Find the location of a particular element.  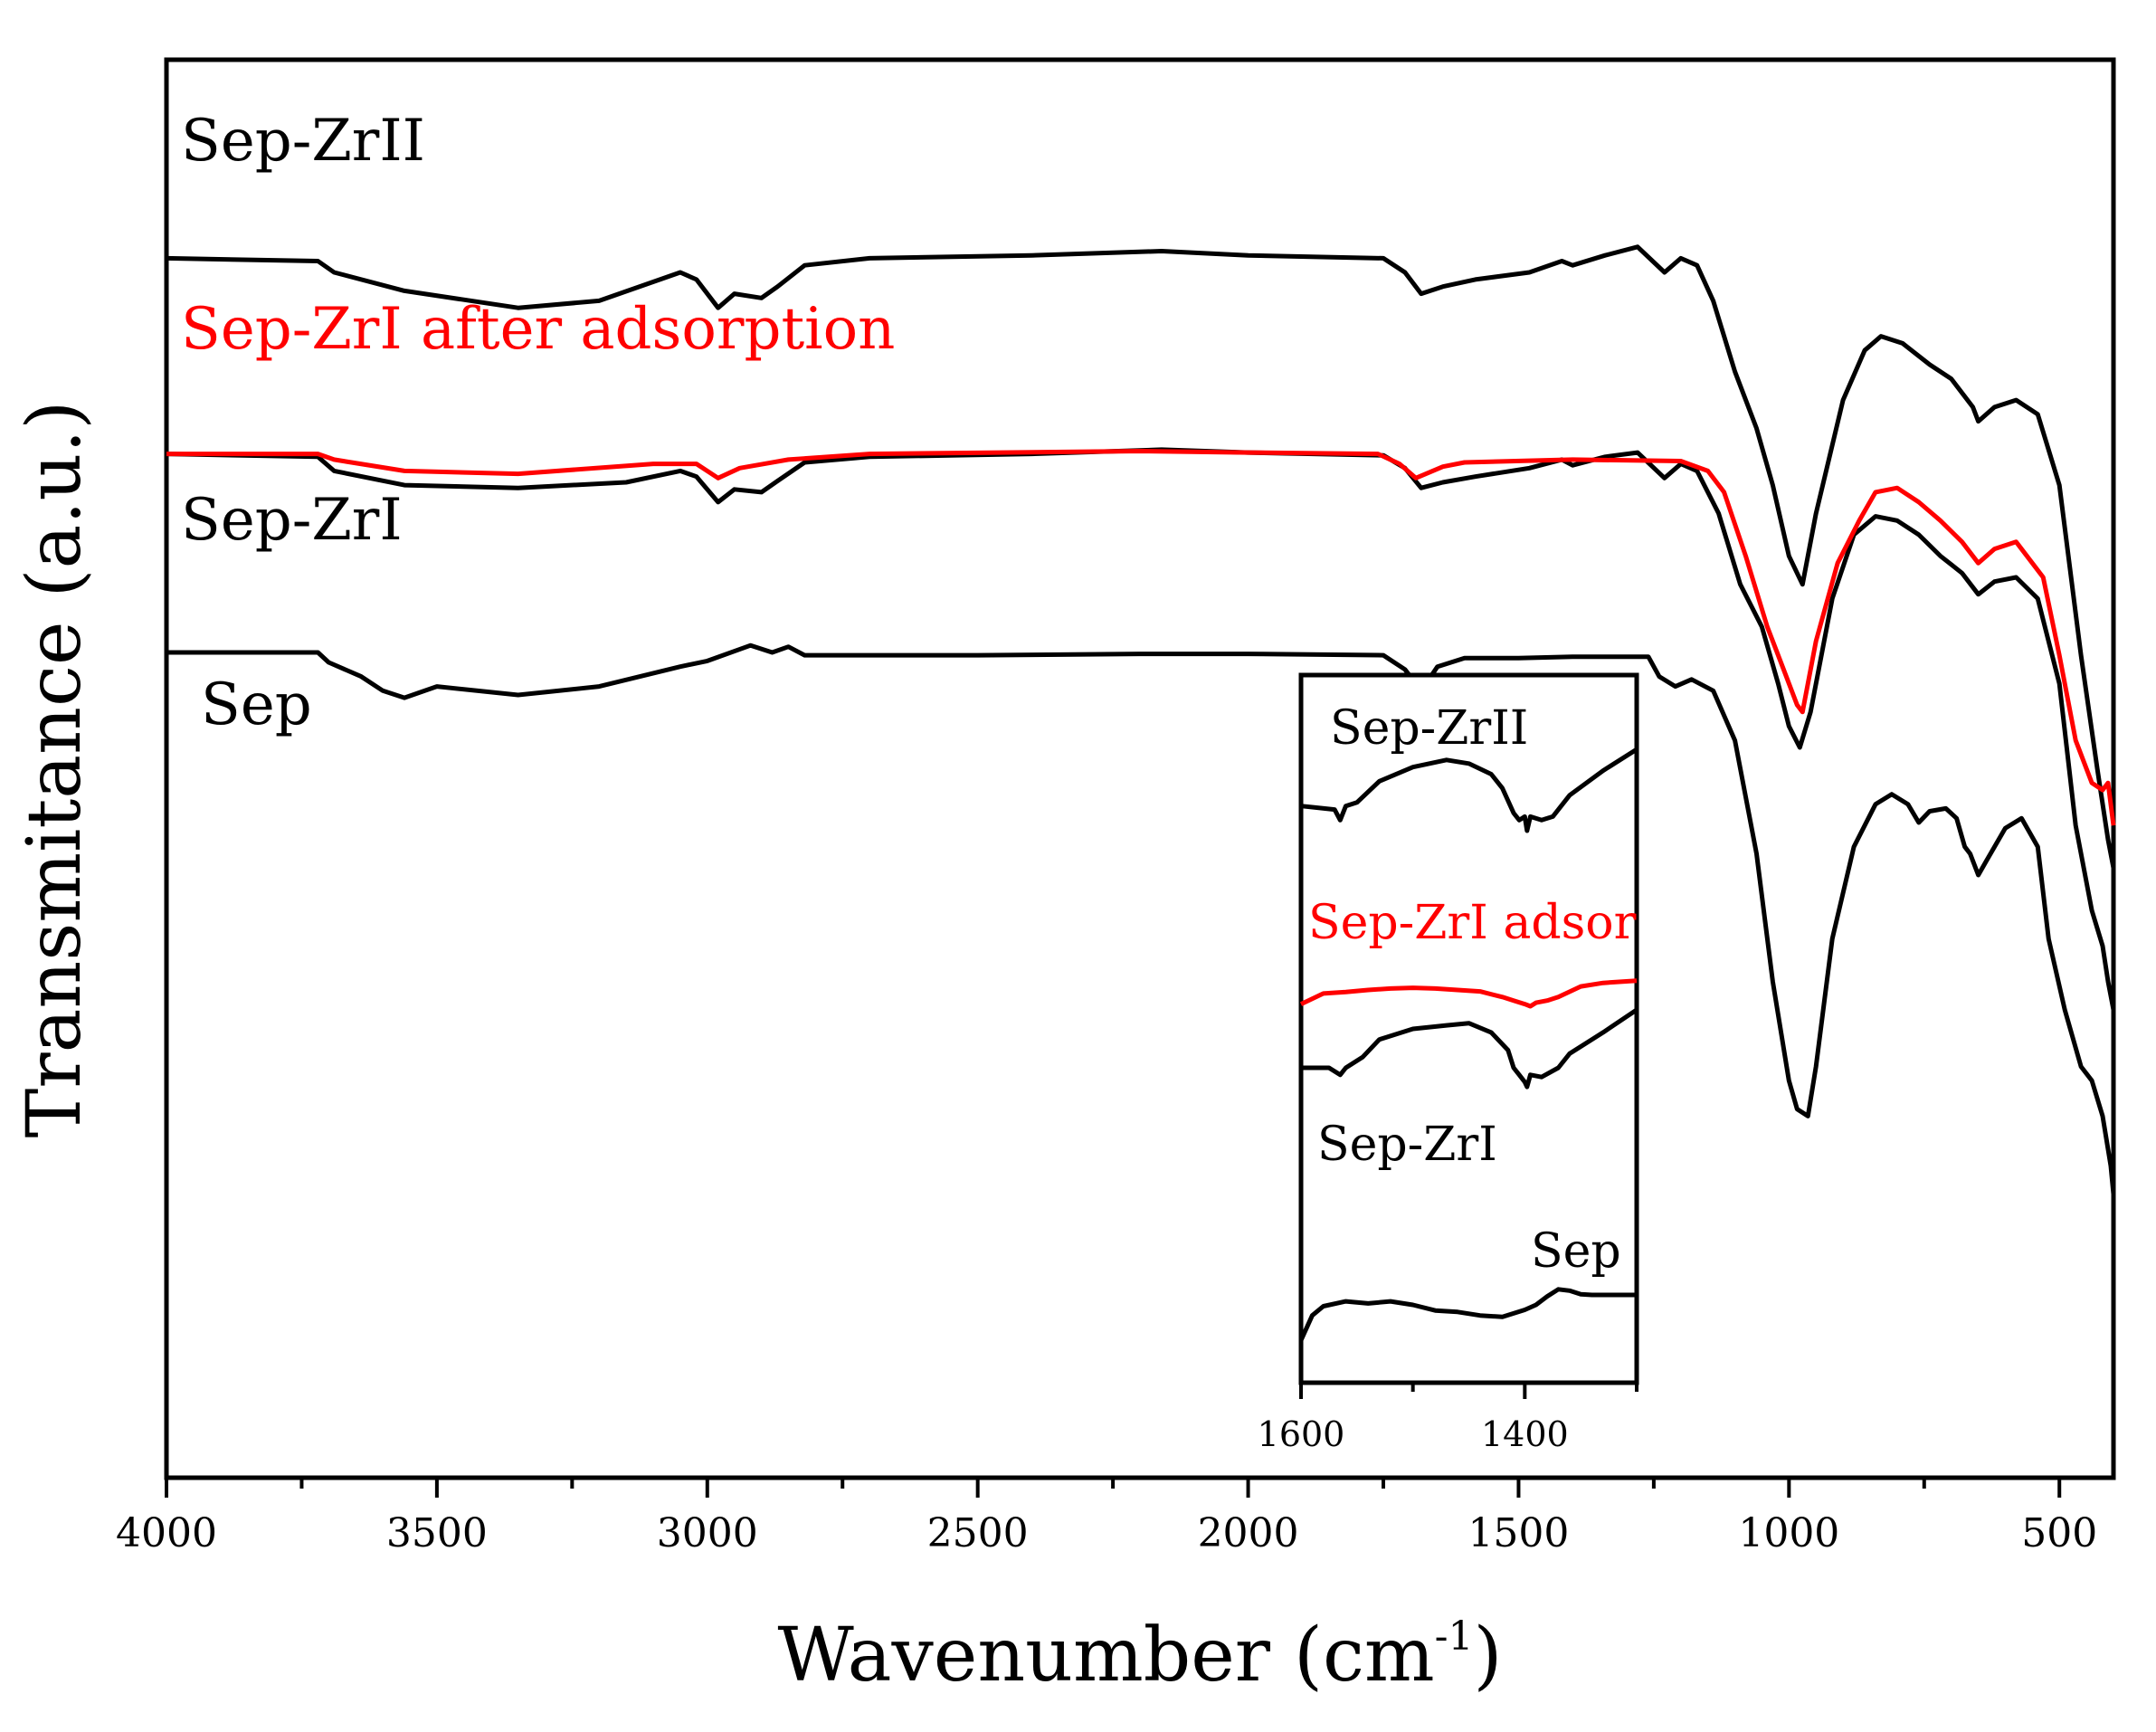

series-label-sep-zrii: Sep-ZrII is located at coordinates (303, 141).